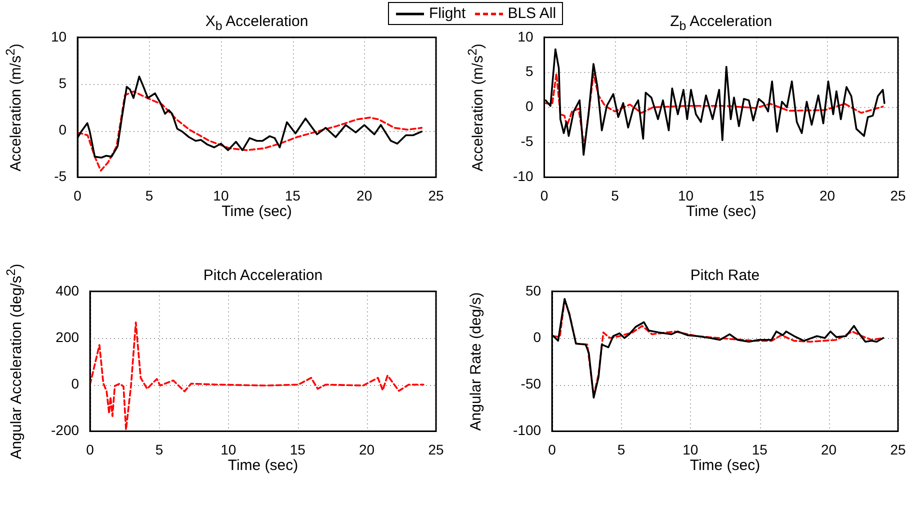 The width and height of the screenshot is (915, 508). I want to click on chart-title: Z$_{b}$ Acceleration, so click(721, 23).